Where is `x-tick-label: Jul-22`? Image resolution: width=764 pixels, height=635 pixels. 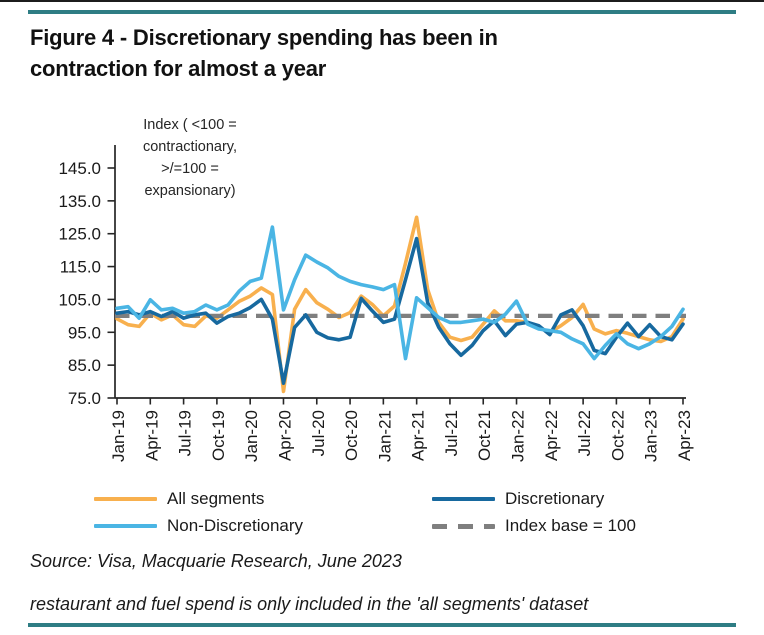
x-tick-label: Jul-22 is located at coordinates (584, 433).